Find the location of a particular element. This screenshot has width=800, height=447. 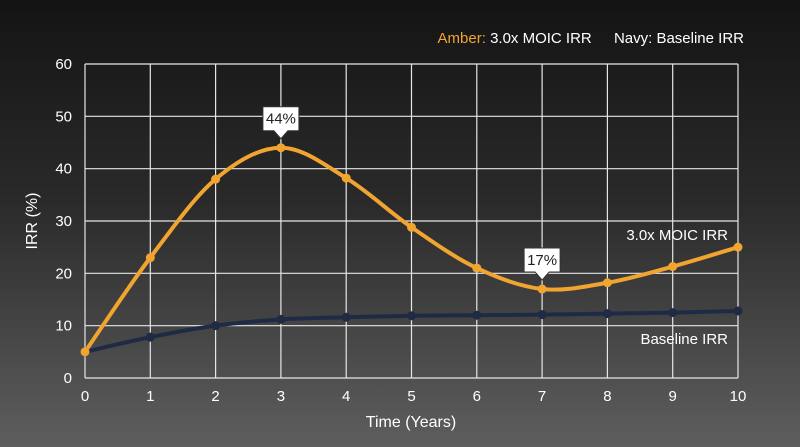

x-tick-label-9: 9 is located at coordinates (673, 396).